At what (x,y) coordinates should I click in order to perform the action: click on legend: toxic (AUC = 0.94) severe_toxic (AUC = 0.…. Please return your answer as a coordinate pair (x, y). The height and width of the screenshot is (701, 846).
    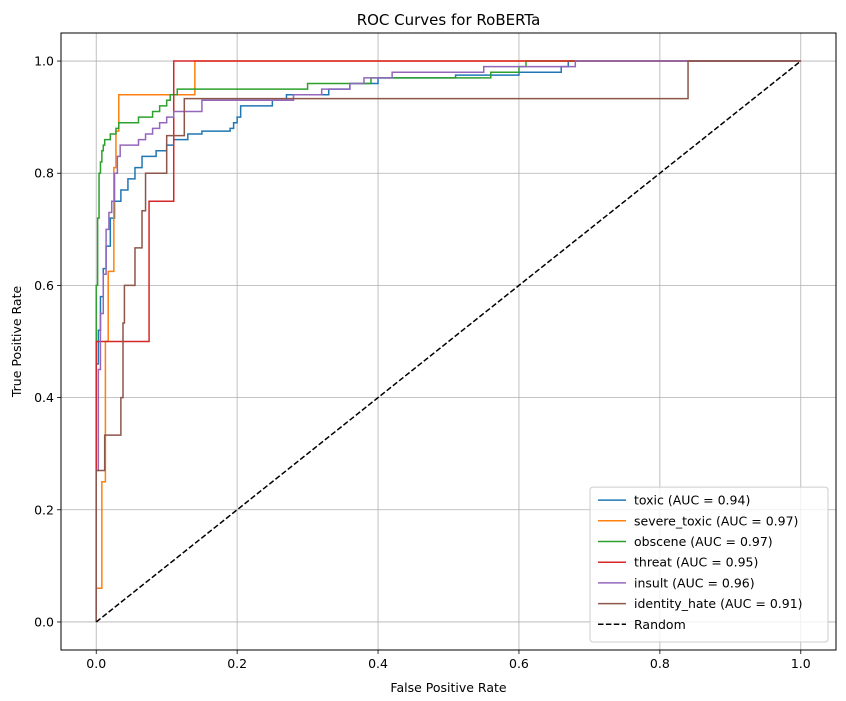
    Looking at the image, I should click on (709, 564).